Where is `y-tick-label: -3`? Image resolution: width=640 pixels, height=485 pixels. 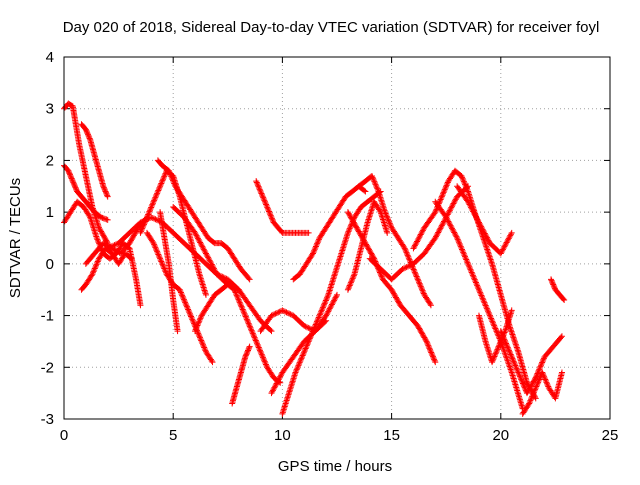
y-tick-label: -3 is located at coordinates (47, 419).